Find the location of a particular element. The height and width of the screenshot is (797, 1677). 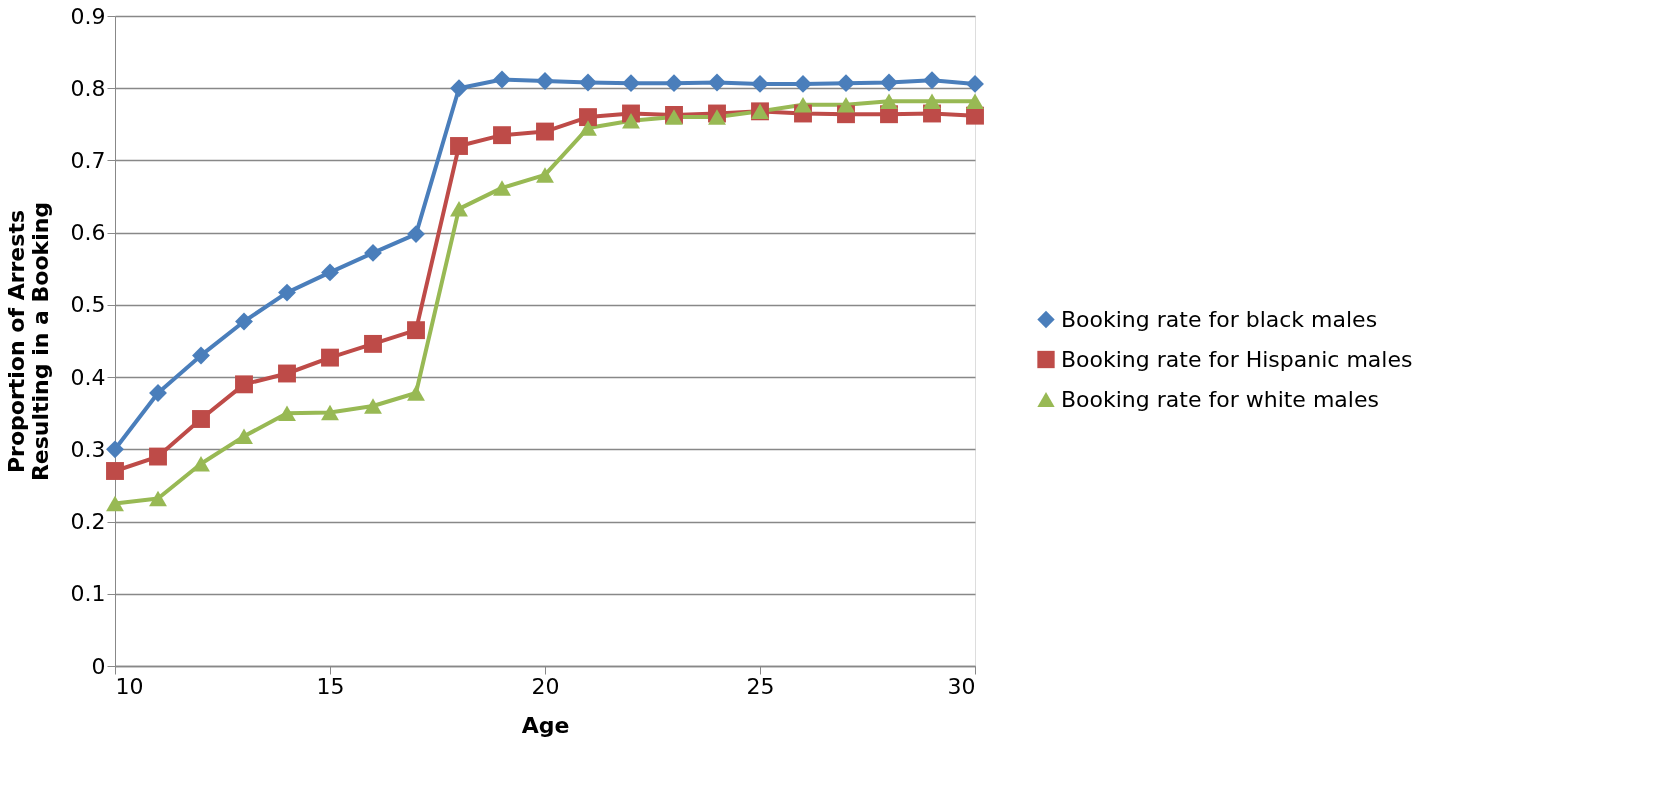

legend-label: Booking rate for black males is located at coordinates (1219, 319).